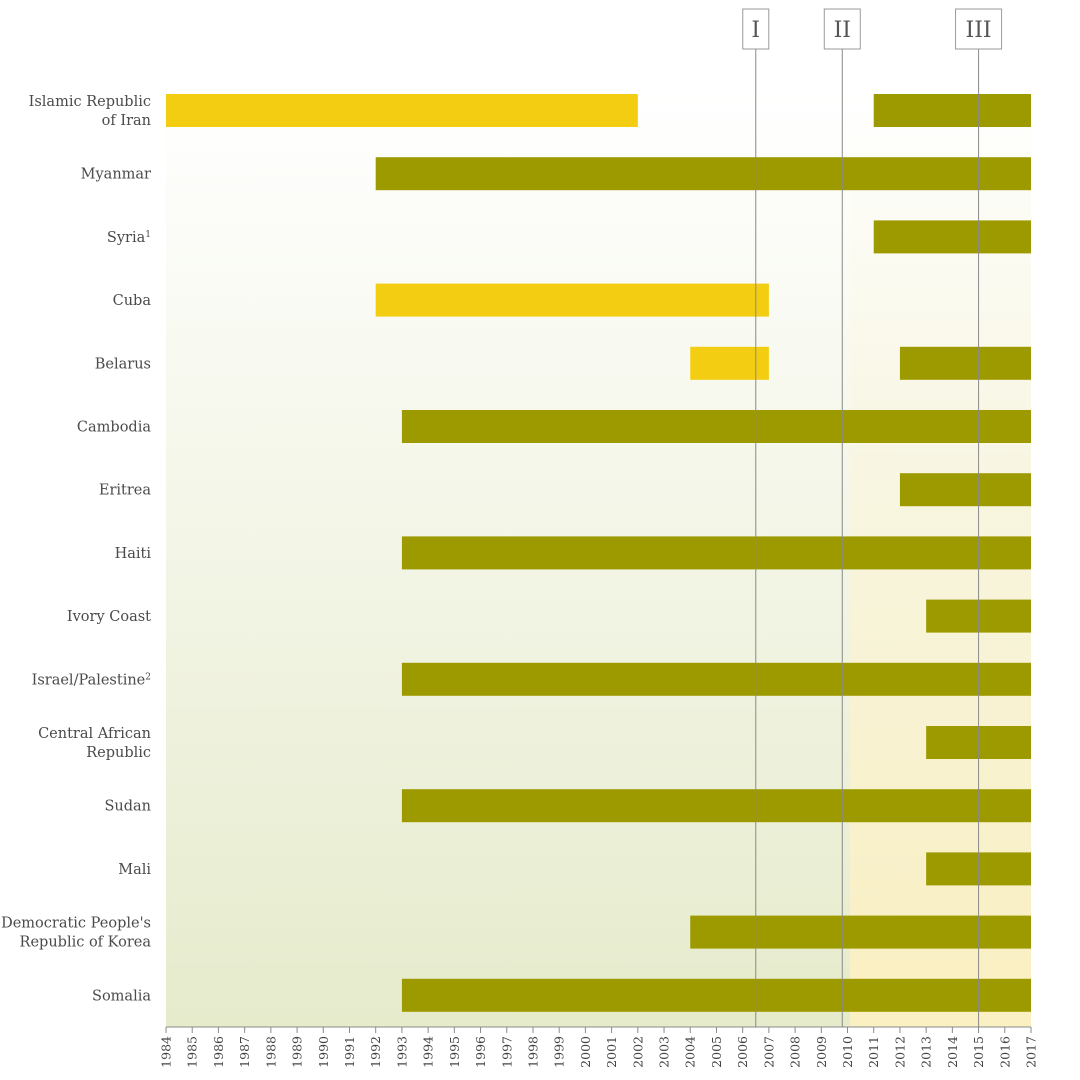 This screenshot has width=1080, height=1080. I want to click on x-tick-label-1997: 1997, so click(506, 1052).